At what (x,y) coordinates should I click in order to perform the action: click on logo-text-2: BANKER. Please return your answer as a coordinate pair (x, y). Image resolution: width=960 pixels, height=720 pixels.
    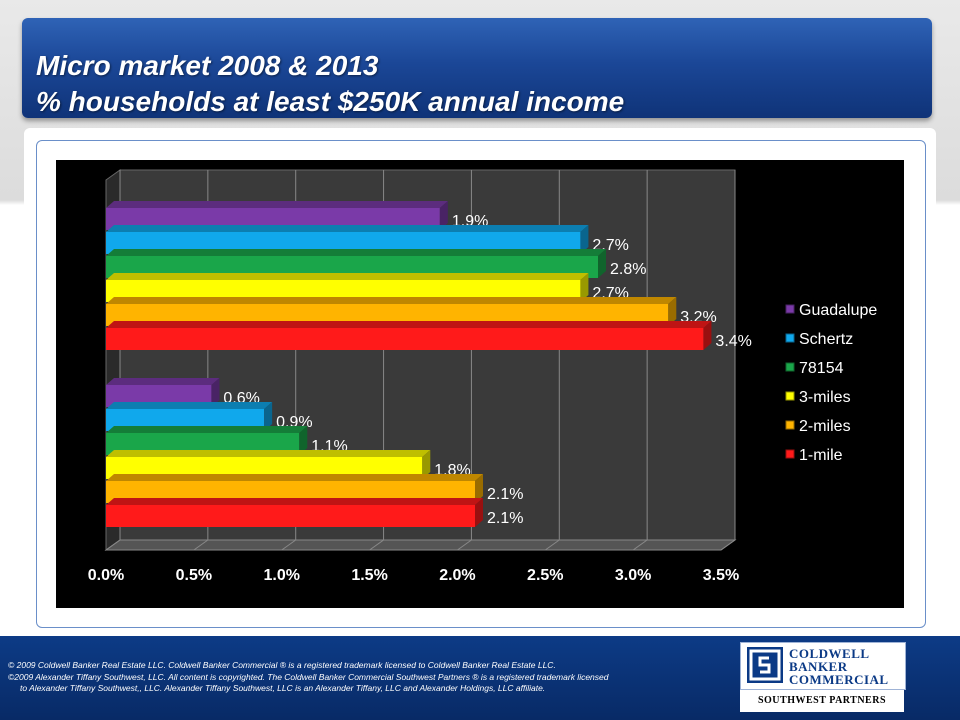
    Looking at the image, I should click on (818, 666).